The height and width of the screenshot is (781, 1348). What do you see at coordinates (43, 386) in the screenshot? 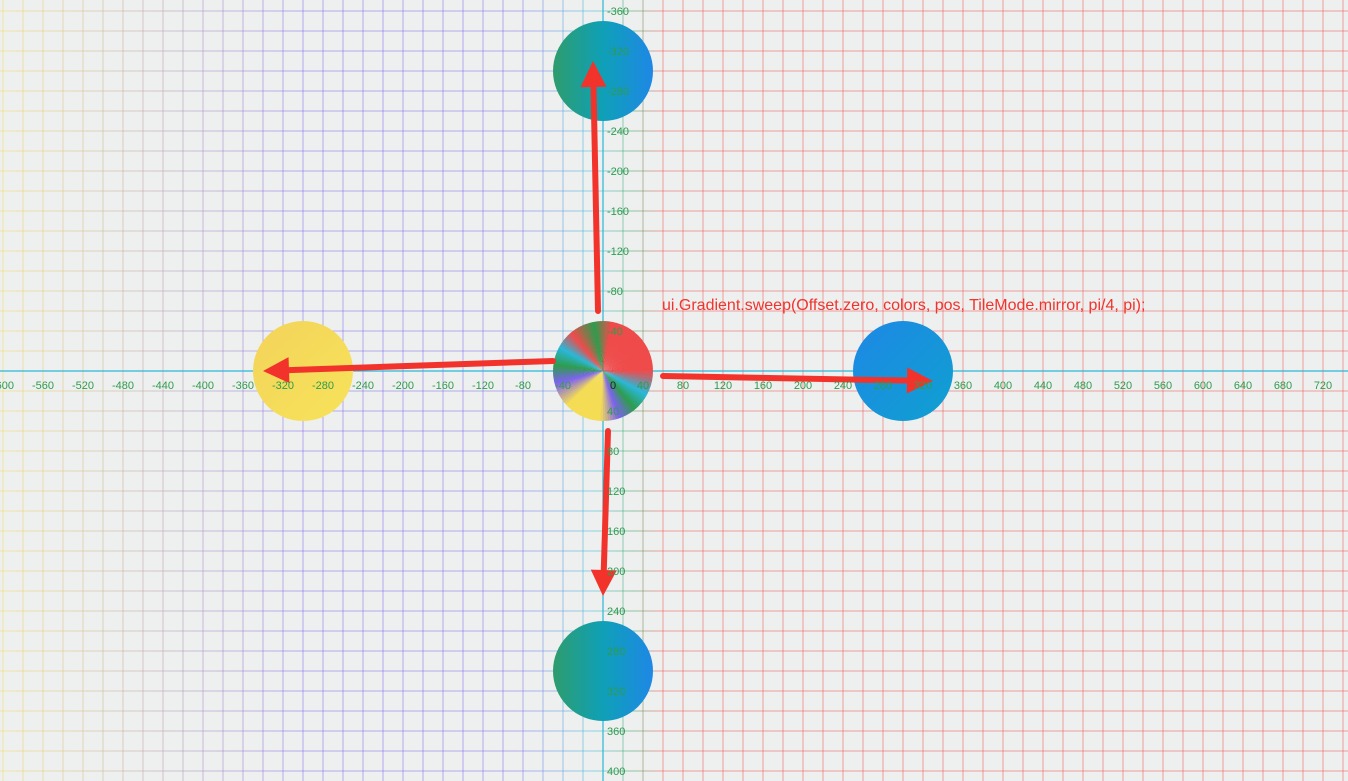
I see `x-tick-label: -560` at bounding box center [43, 386].